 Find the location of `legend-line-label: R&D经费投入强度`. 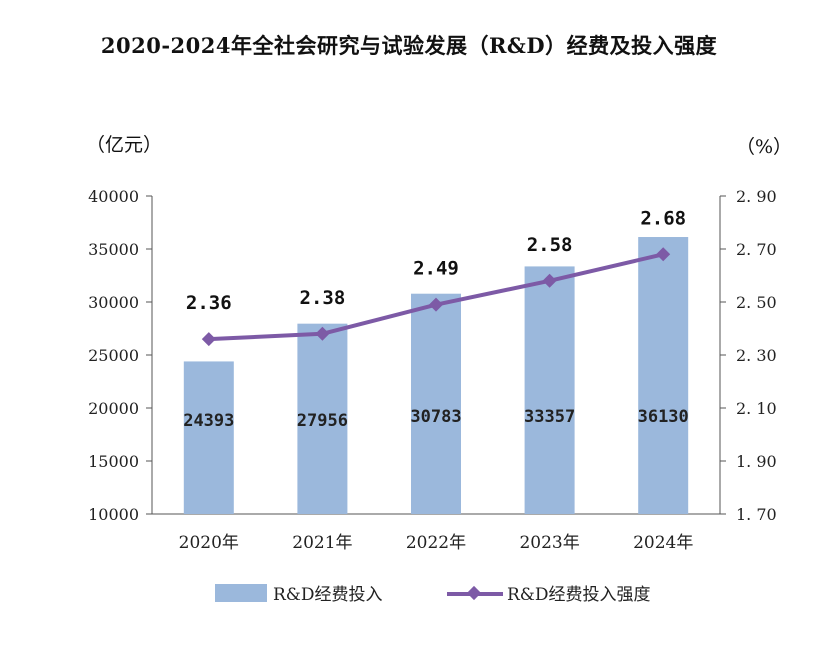

legend-line-label: R&D经费投入强度 is located at coordinates (579, 595).